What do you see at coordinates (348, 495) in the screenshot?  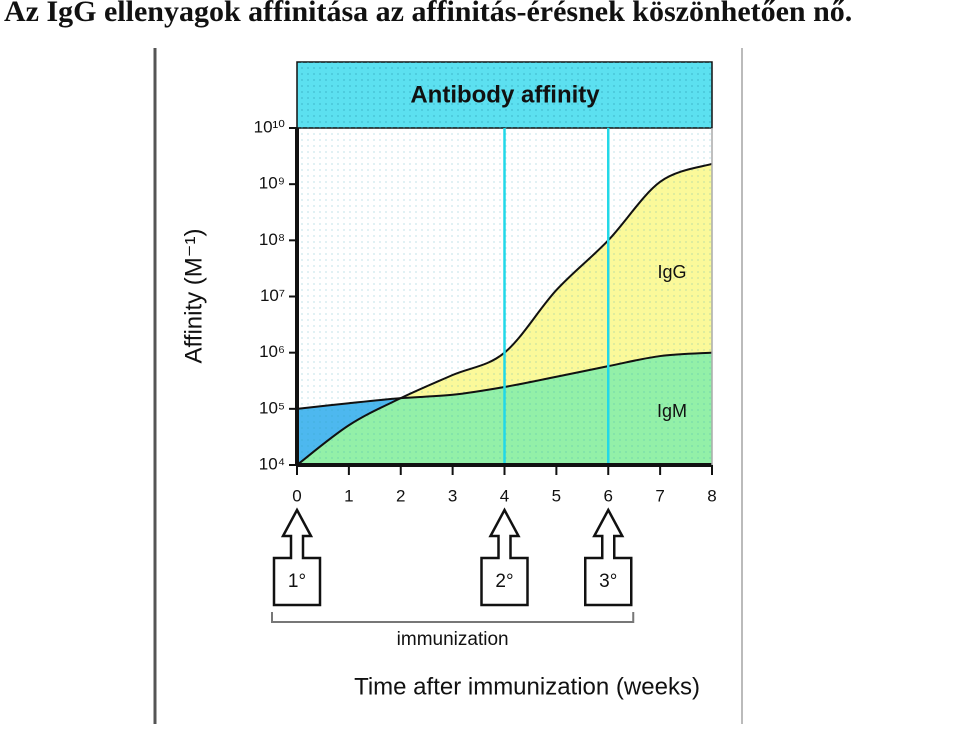 I see `x-tick-label: 1` at bounding box center [348, 495].